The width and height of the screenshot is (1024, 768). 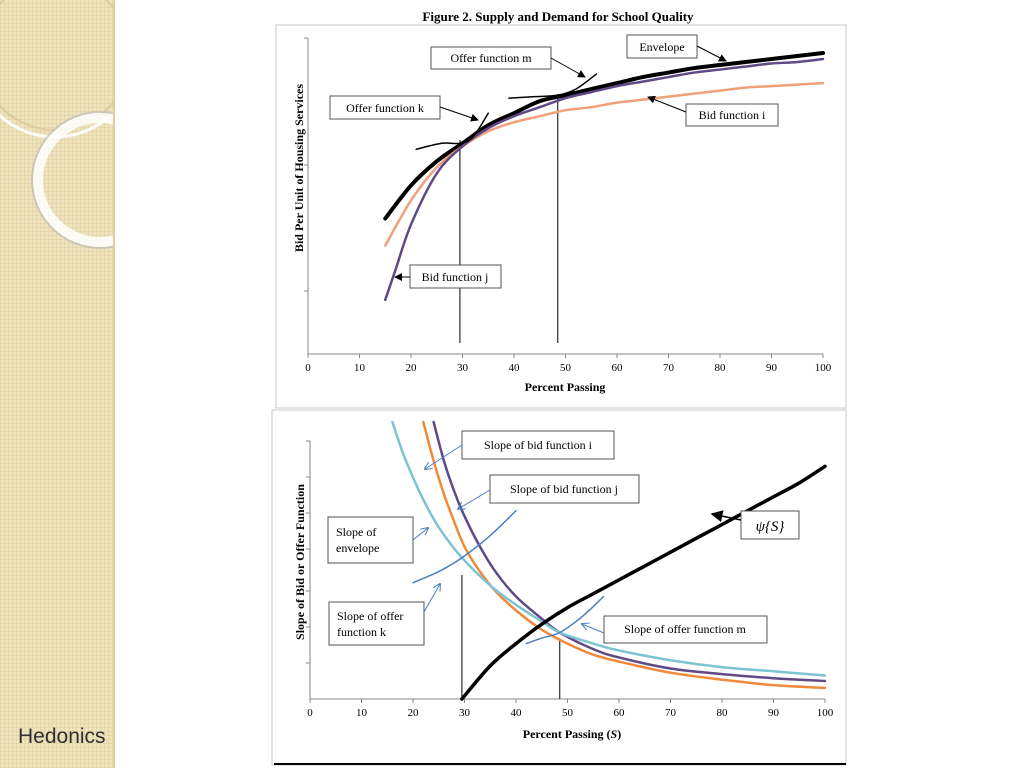 I want to click on svg-text: ψ{S}, so click(x=770, y=527).